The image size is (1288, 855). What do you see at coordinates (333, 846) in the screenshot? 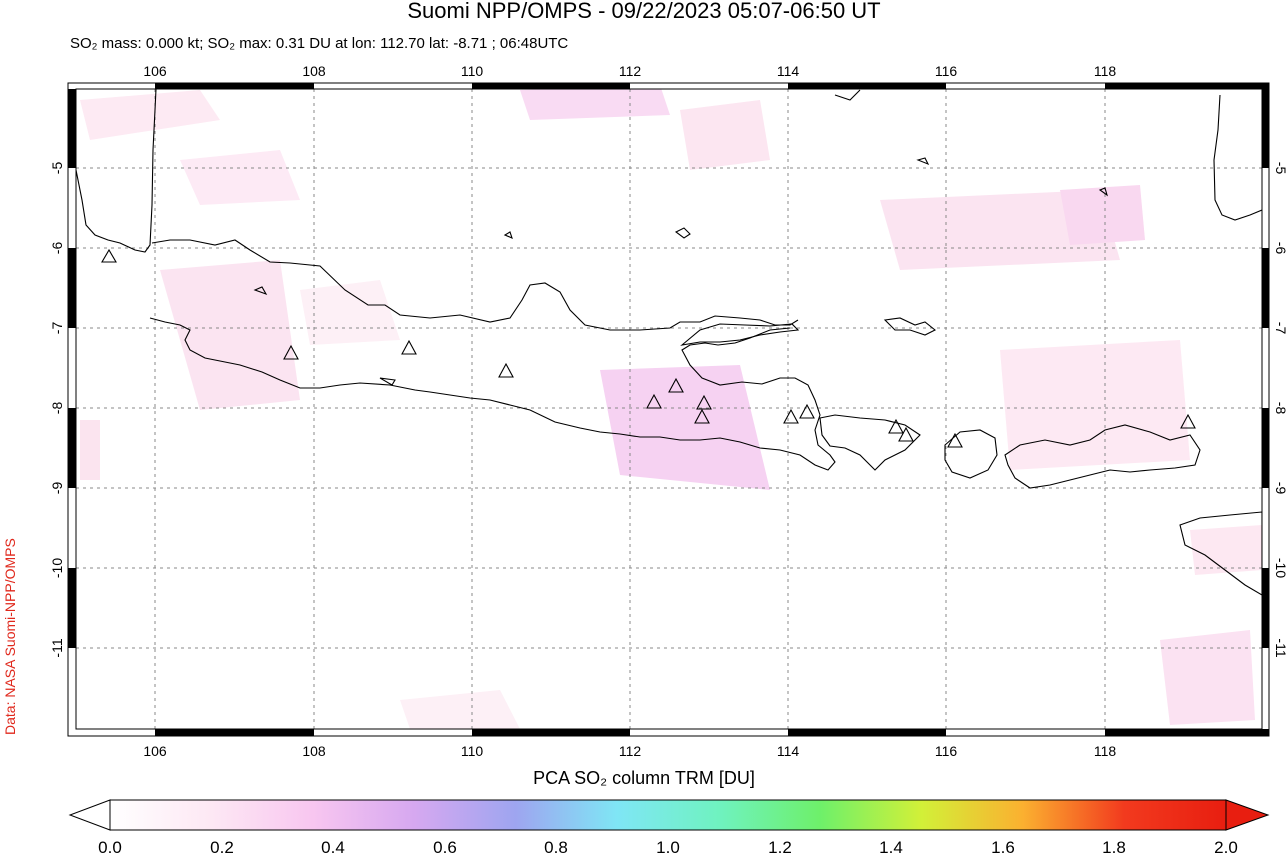
I see `colorbar-tick-label: 0.4` at bounding box center [333, 846].